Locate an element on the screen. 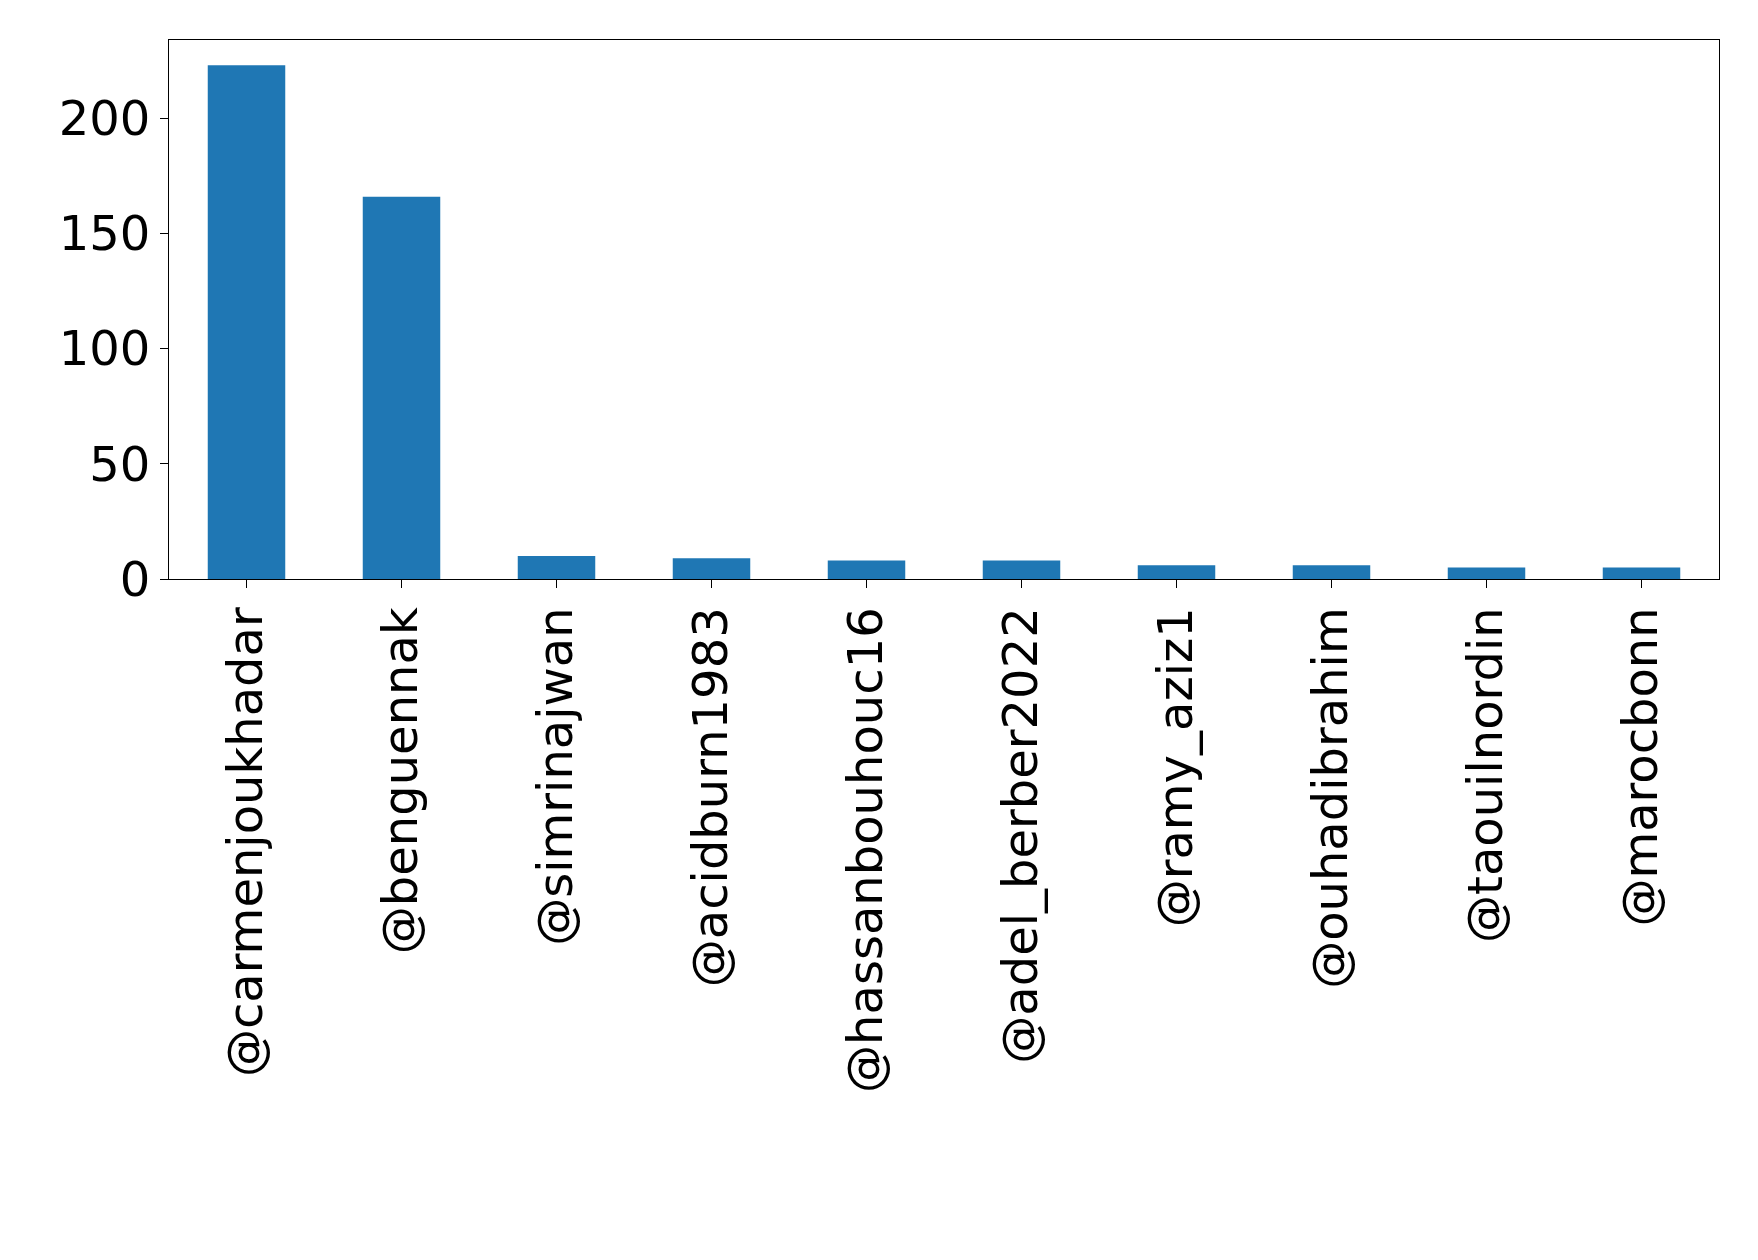 The image size is (1758, 1260). x-tick-label: @taouilnordin is located at coordinates (1485, 775).